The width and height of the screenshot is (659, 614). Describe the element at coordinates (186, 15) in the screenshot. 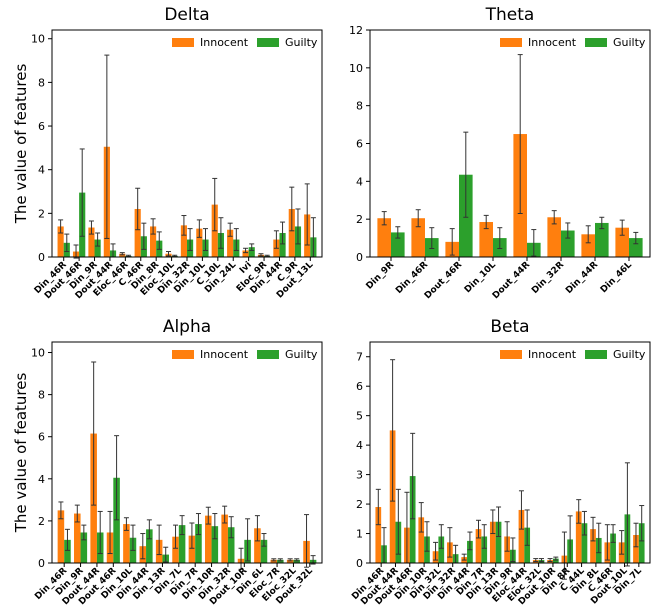

I see `chart-title: Delta` at that location.